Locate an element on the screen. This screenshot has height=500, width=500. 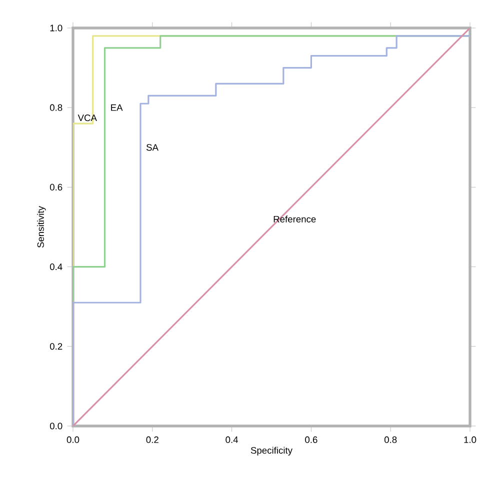
x-tick-label: 1.0 is located at coordinates (470, 440).